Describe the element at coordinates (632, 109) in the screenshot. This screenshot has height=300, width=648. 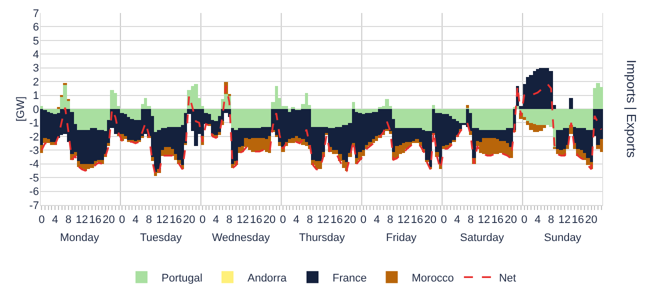
I see `y2-axis-title: Imports | Exports` at that location.